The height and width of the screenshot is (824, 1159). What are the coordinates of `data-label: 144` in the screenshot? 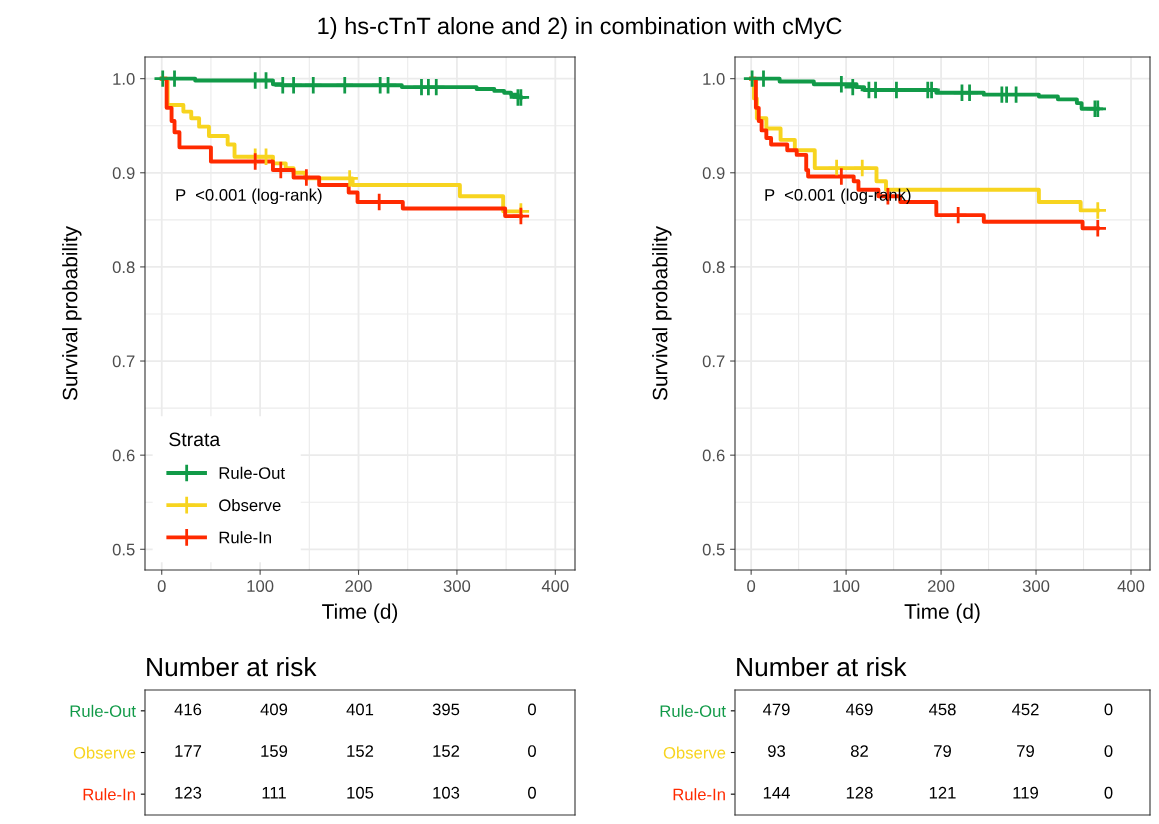 It's located at (776, 793).